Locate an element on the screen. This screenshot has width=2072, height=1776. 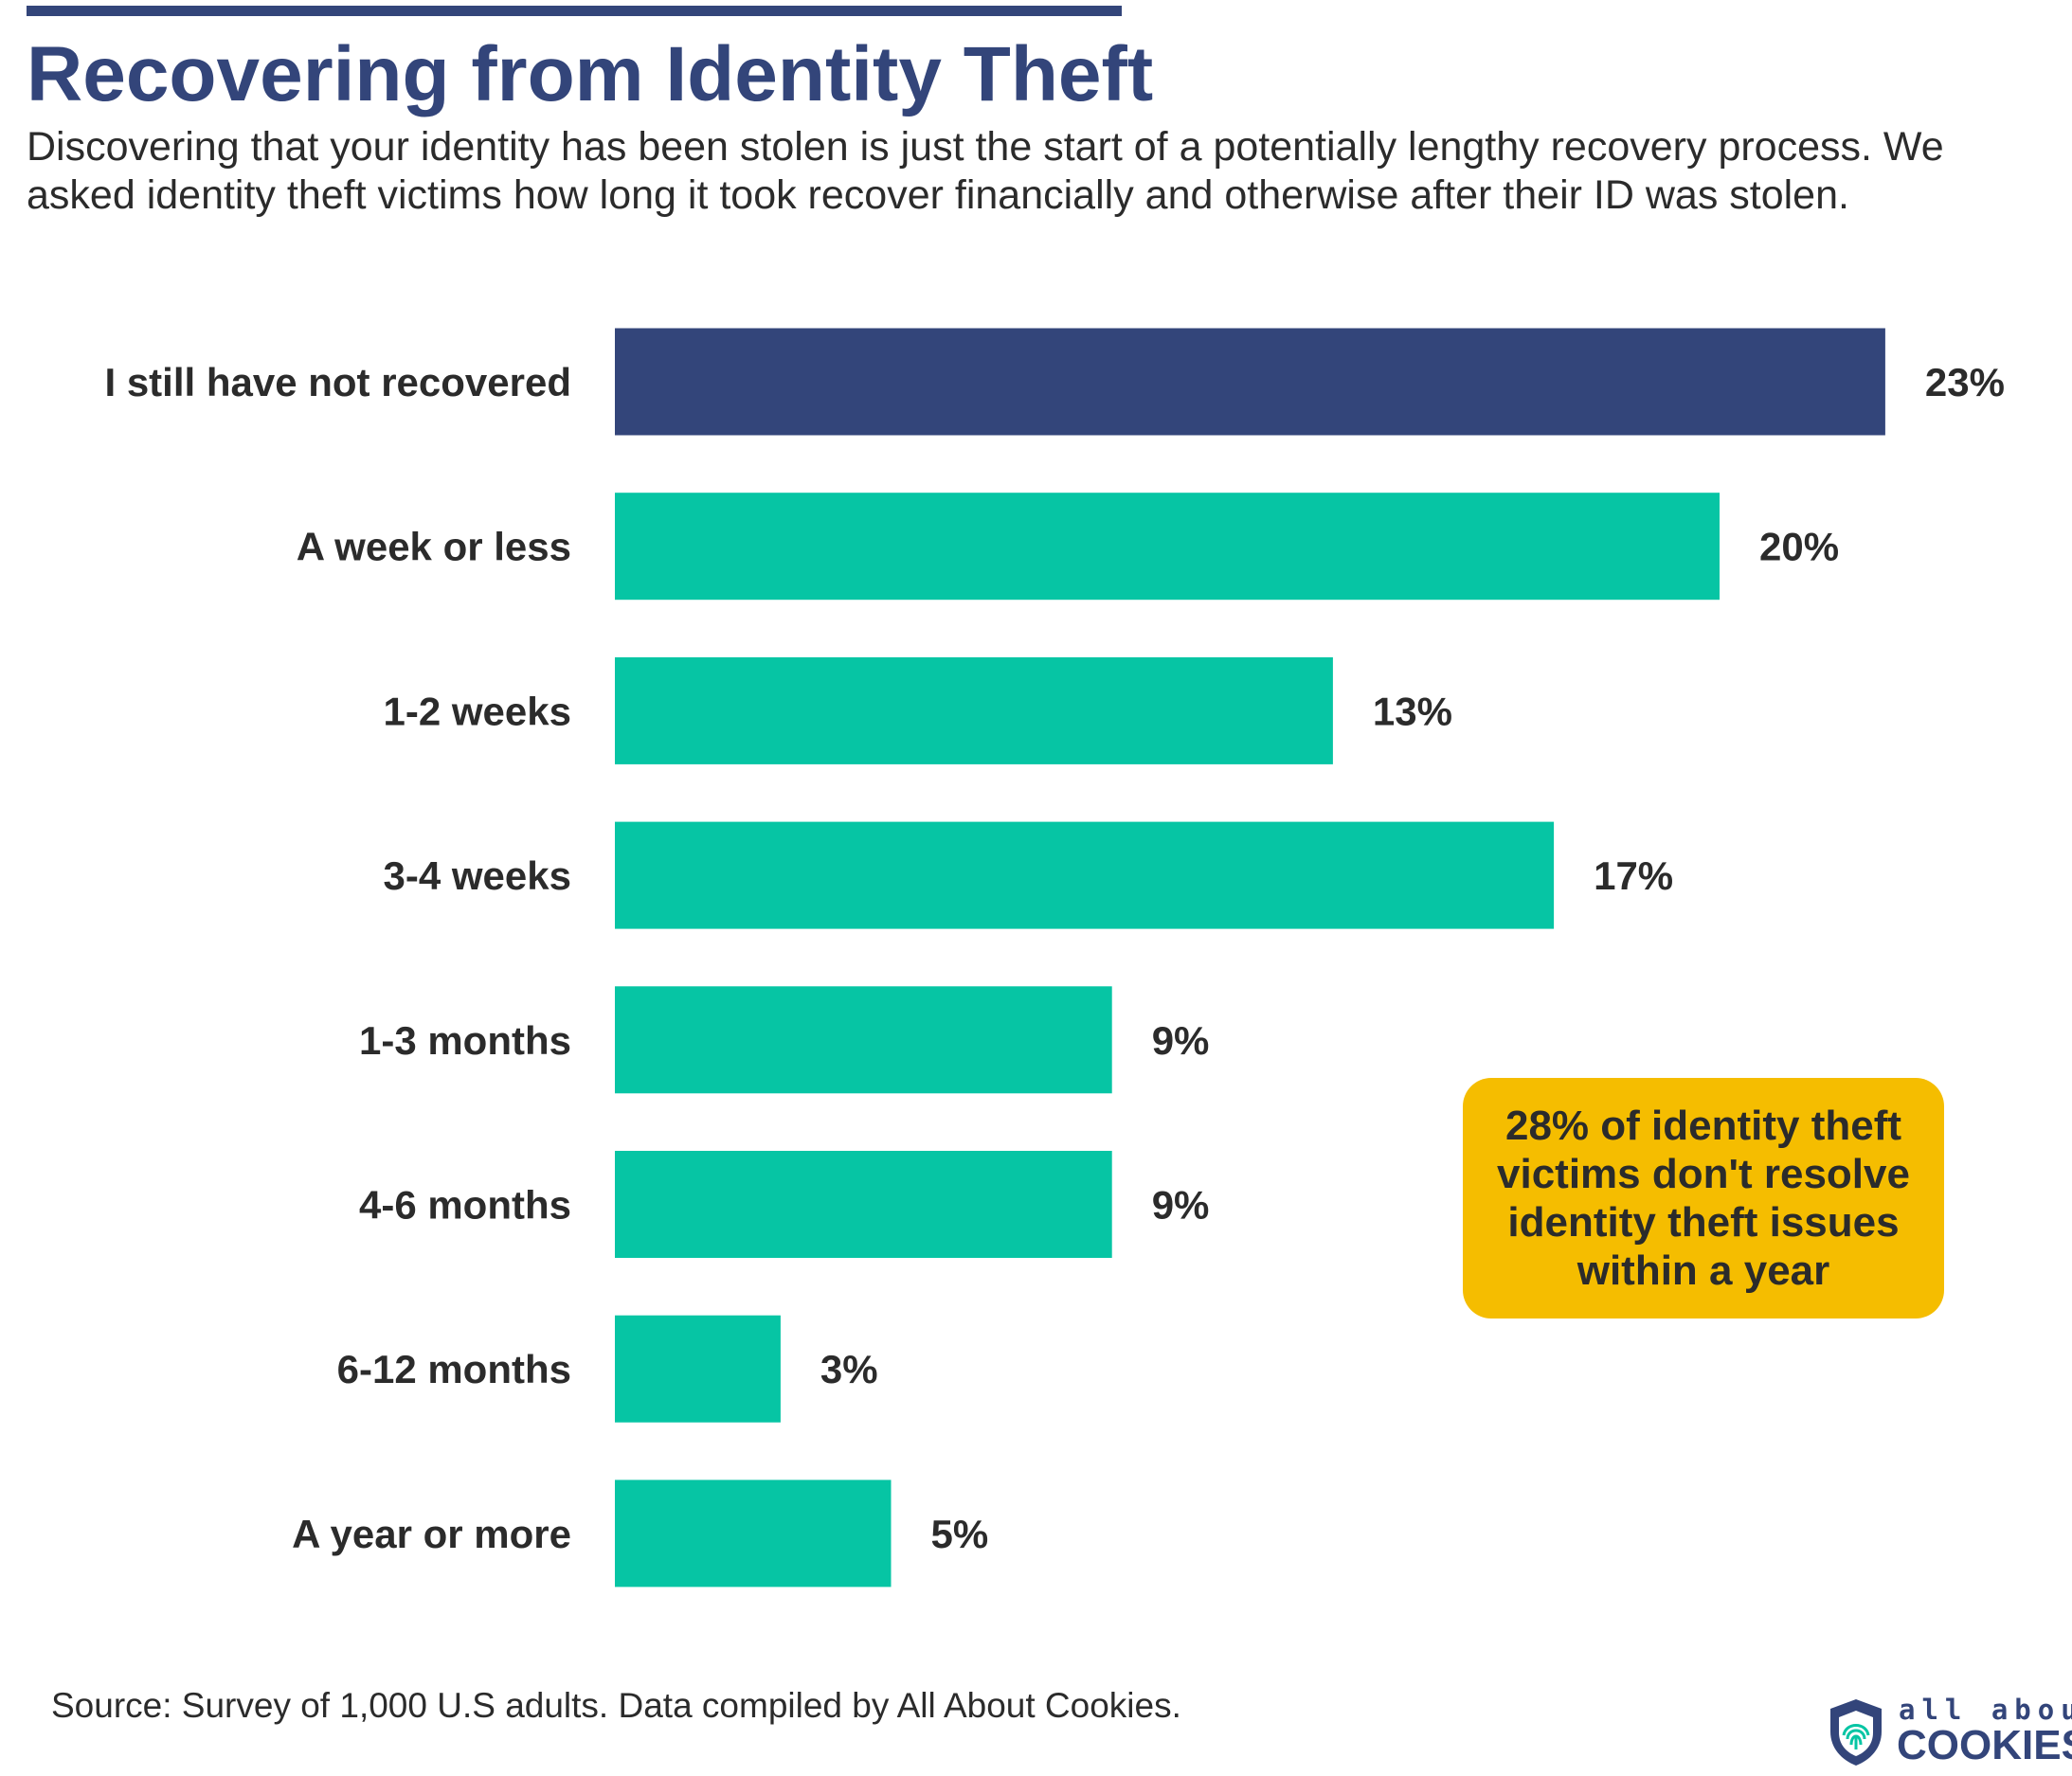
top-rule is located at coordinates (574, 11).